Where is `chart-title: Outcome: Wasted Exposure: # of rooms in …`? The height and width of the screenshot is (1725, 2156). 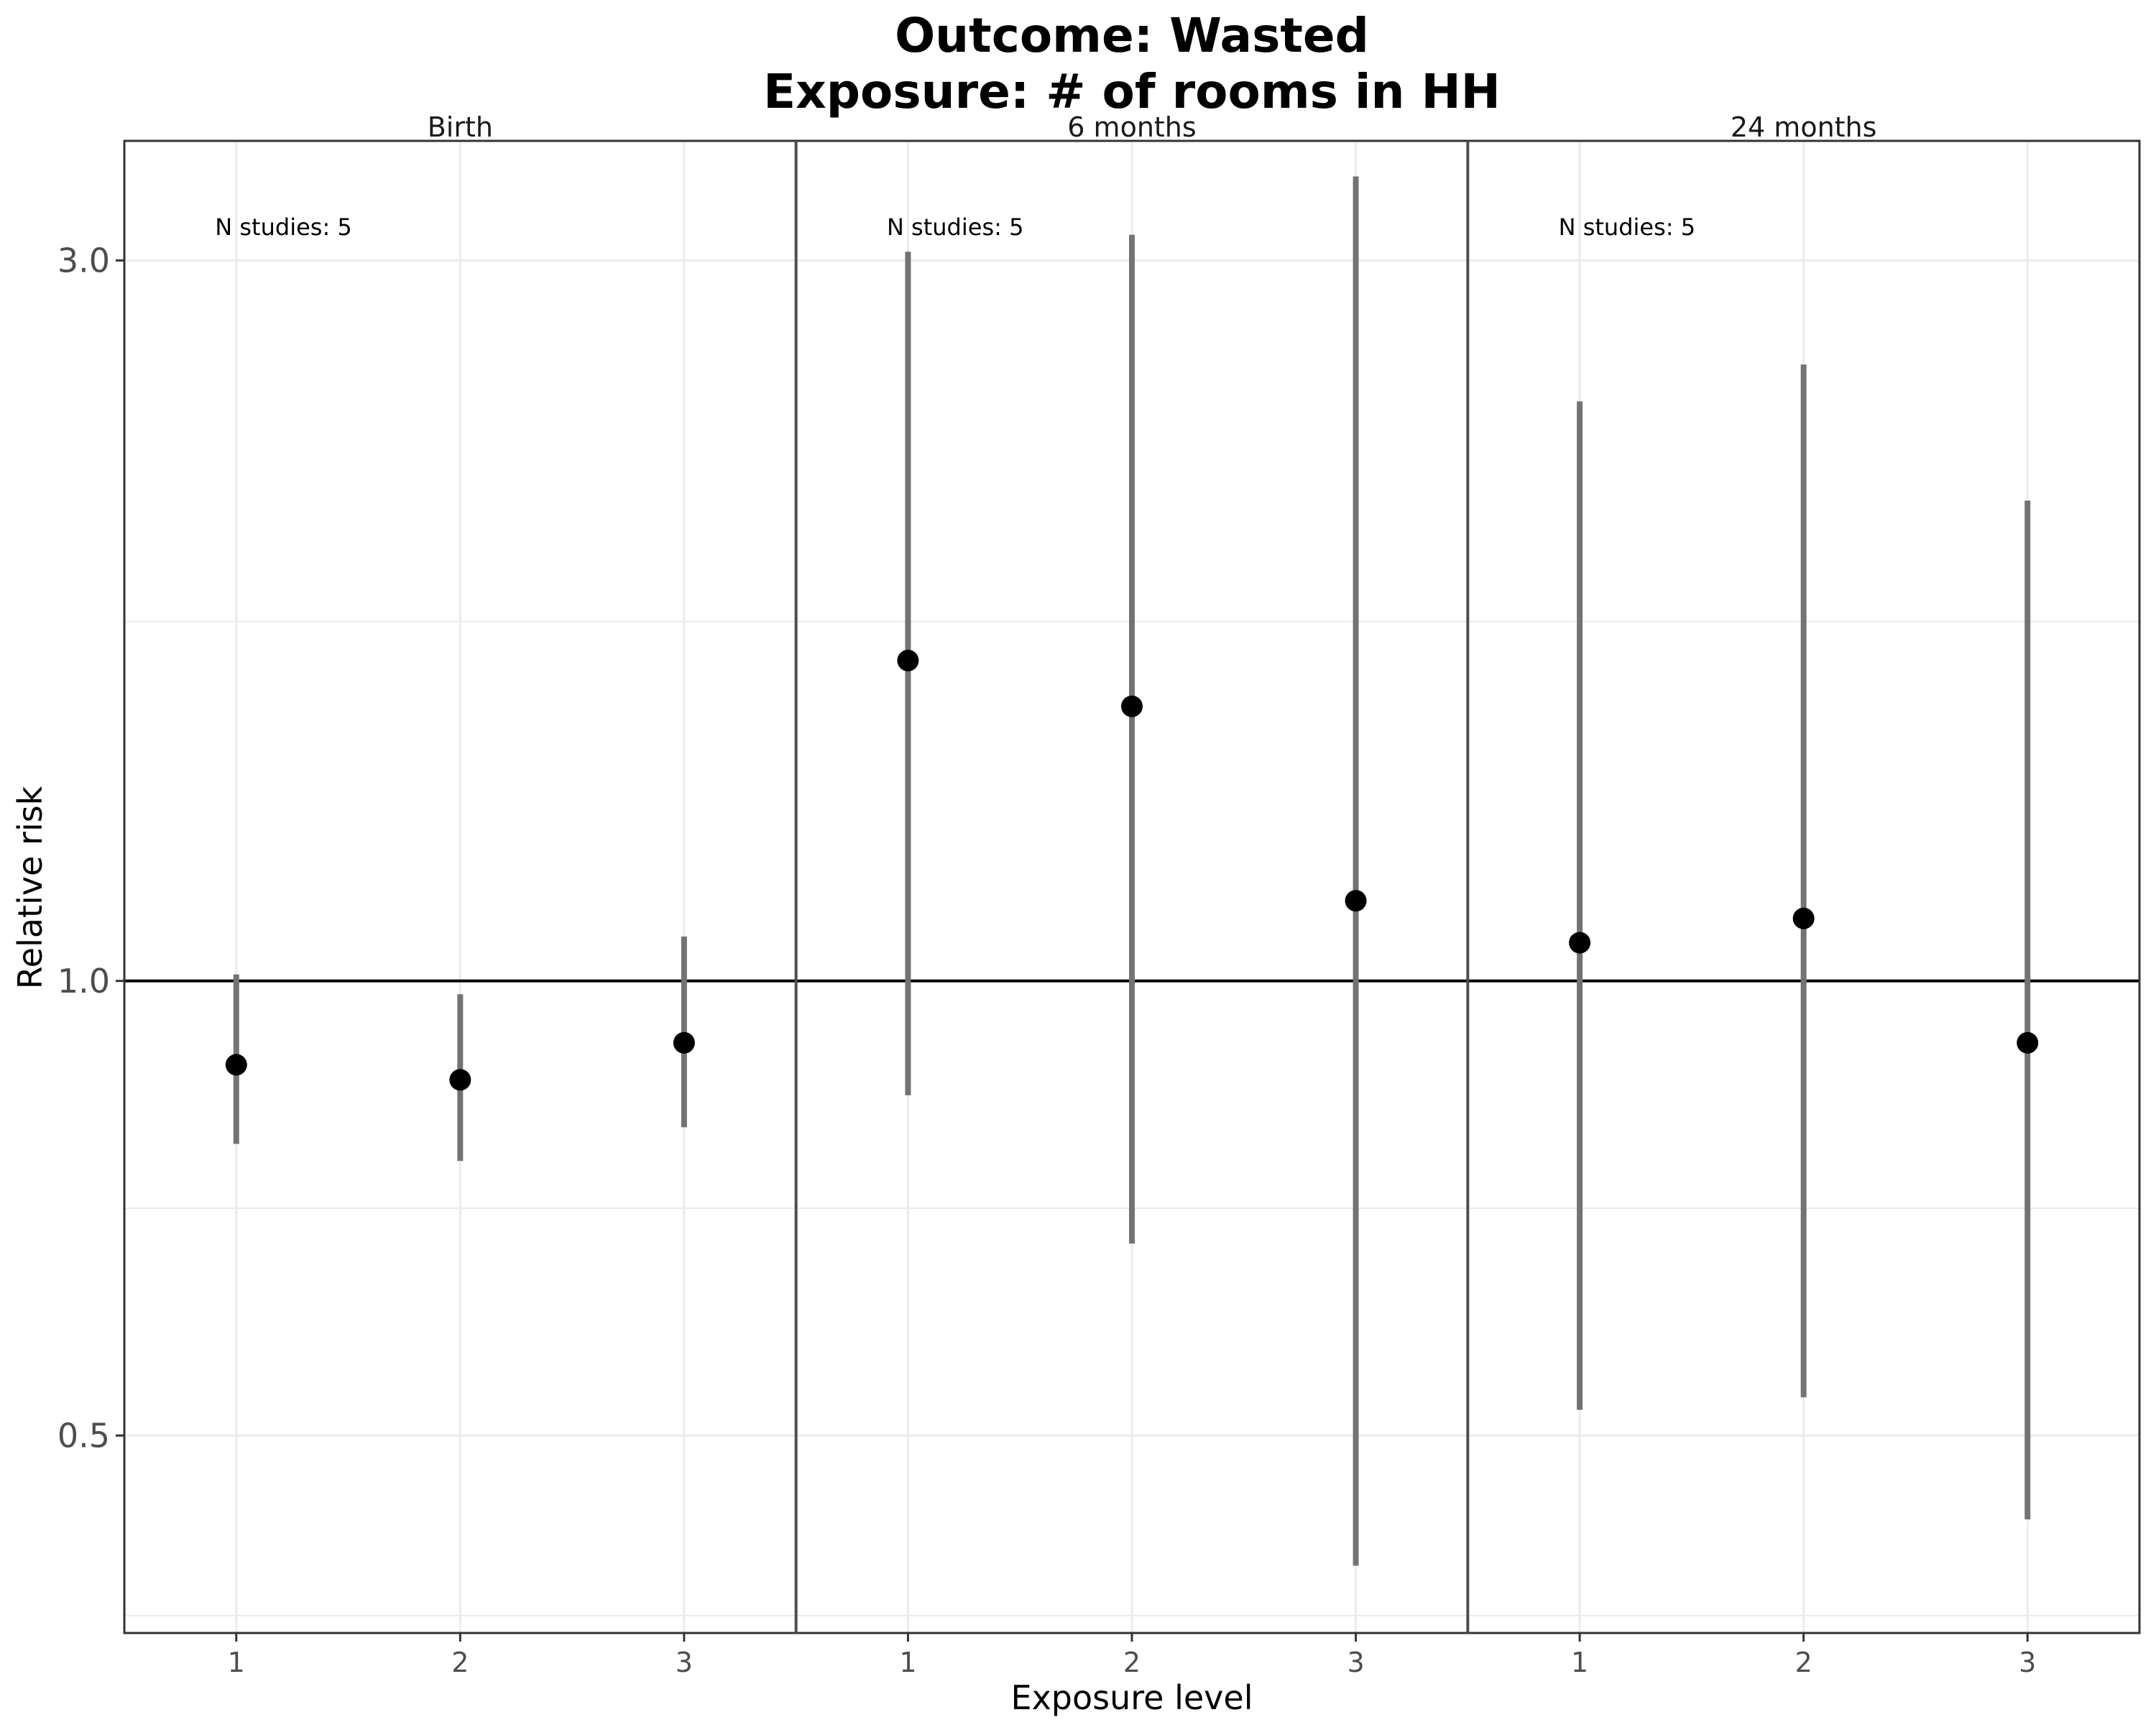 chart-title: Outcome: Wasted Exposure: # of rooms in … is located at coordinates (1132, 63).